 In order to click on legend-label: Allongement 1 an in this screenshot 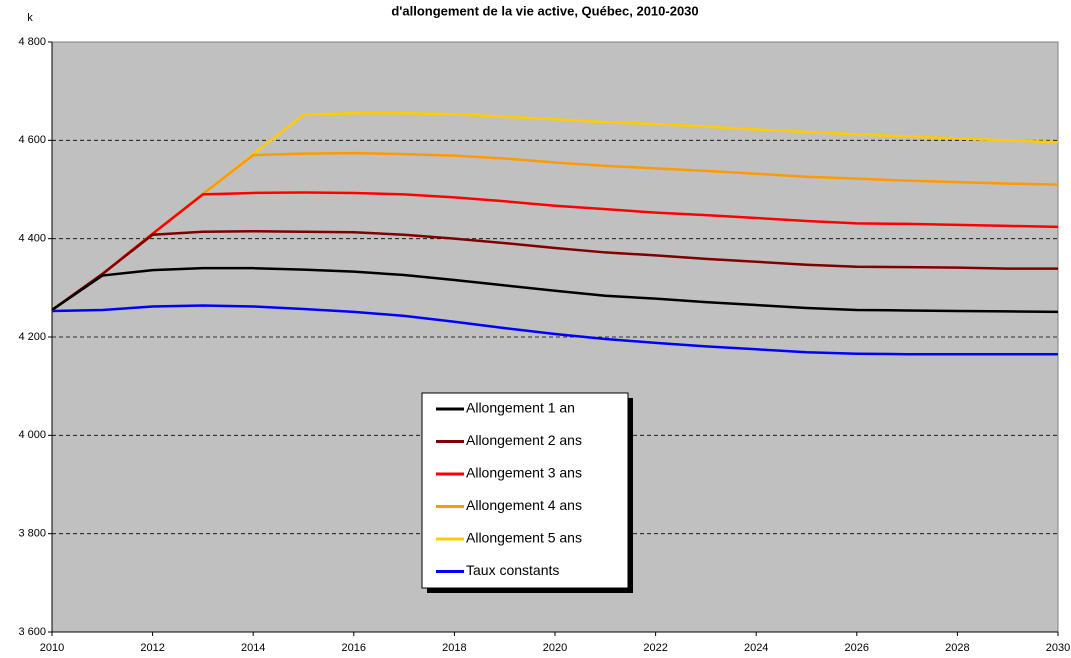, I will do `click(520, 408)`.